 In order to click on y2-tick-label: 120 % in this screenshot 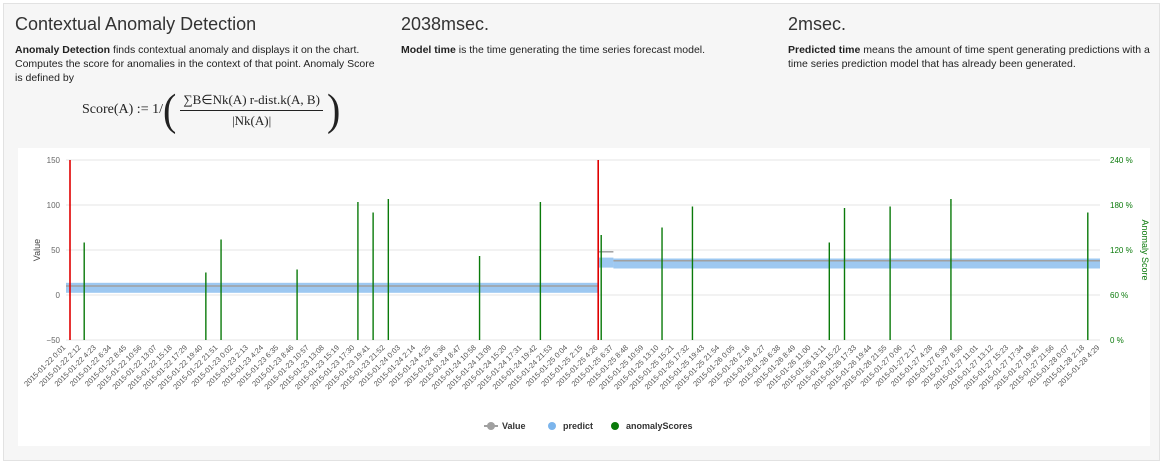, I will do `click(1121, 250)`.